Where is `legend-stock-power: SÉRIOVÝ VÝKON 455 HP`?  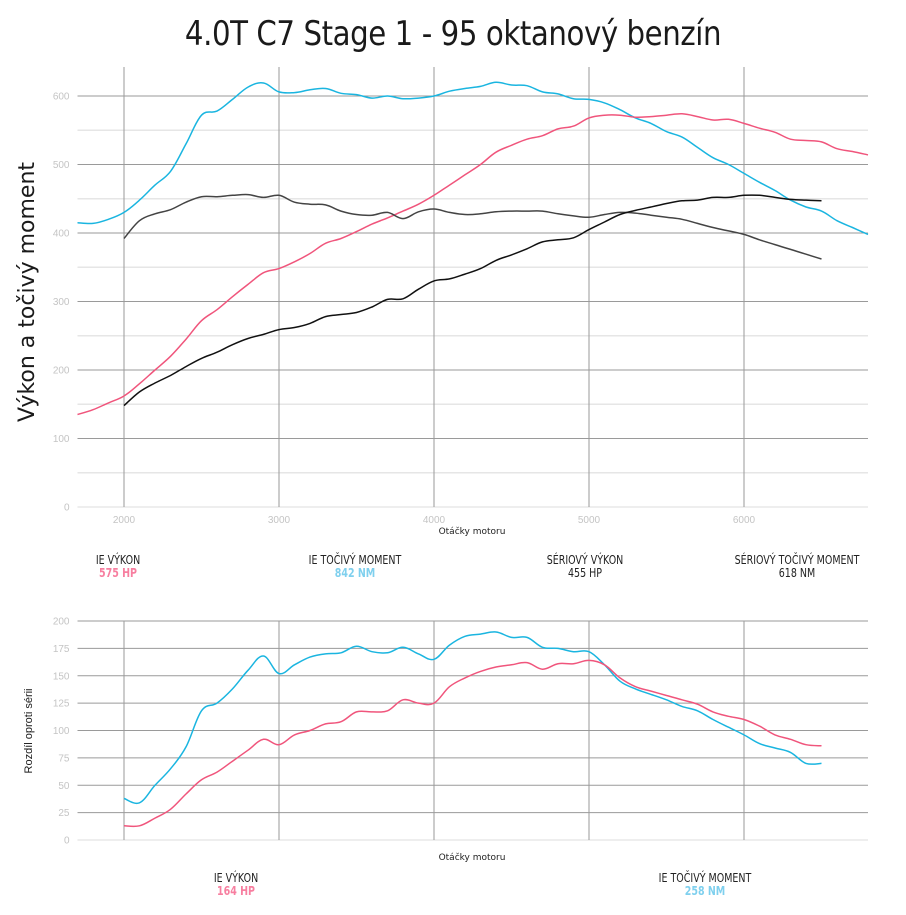 legend-stock-power: SÉRIOVÝ VÝKON 455 HP is located at coordinates (585, 567).